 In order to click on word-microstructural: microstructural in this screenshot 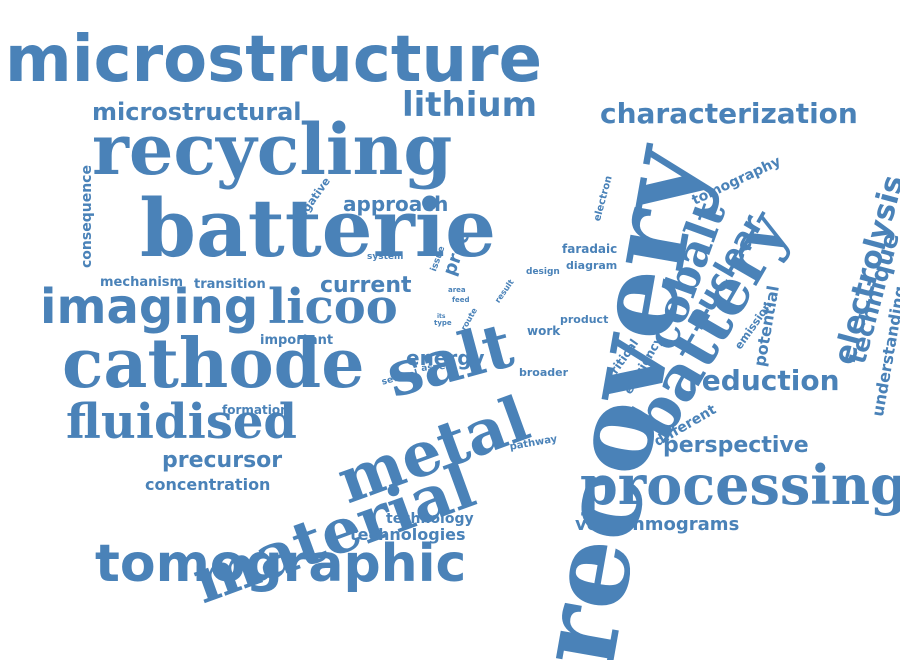, I will do `click(197, 112)`.